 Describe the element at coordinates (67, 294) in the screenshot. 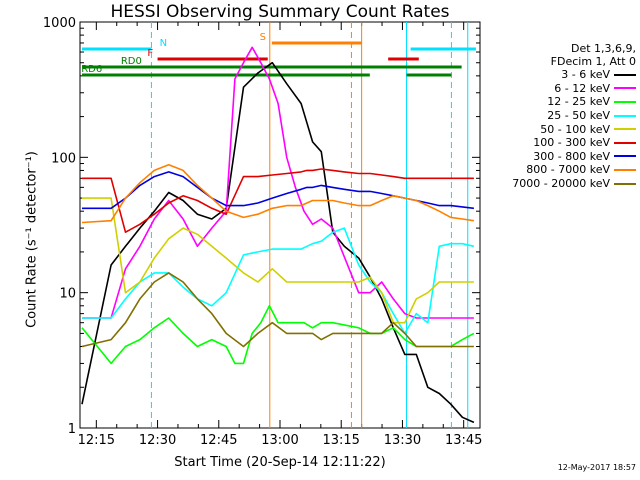

I see `y-tick-label: 10` at that location.